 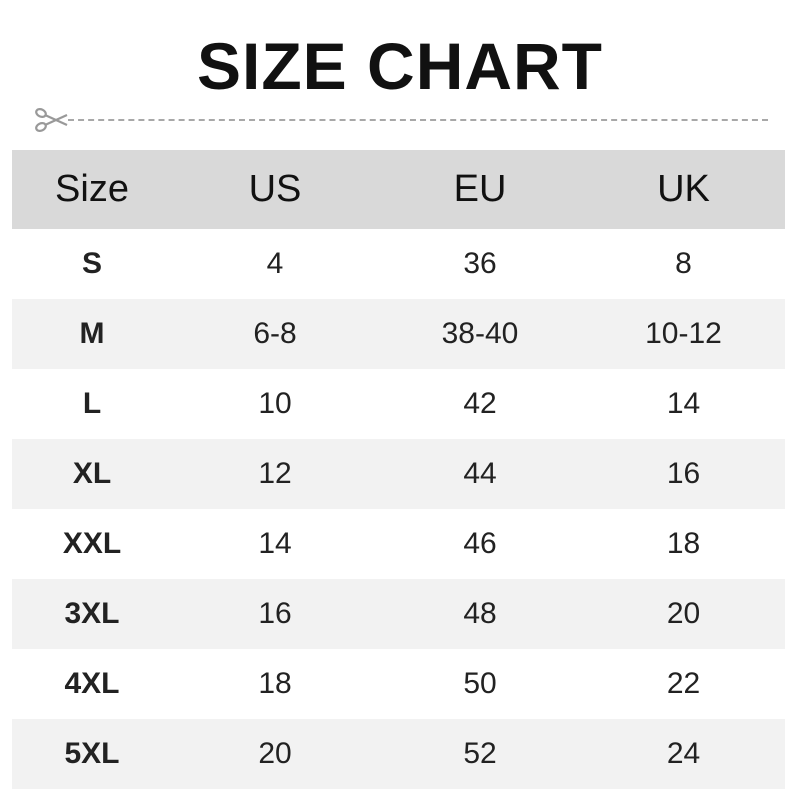 I want to click on cell-uk: 20, so click(x=683, y=613).